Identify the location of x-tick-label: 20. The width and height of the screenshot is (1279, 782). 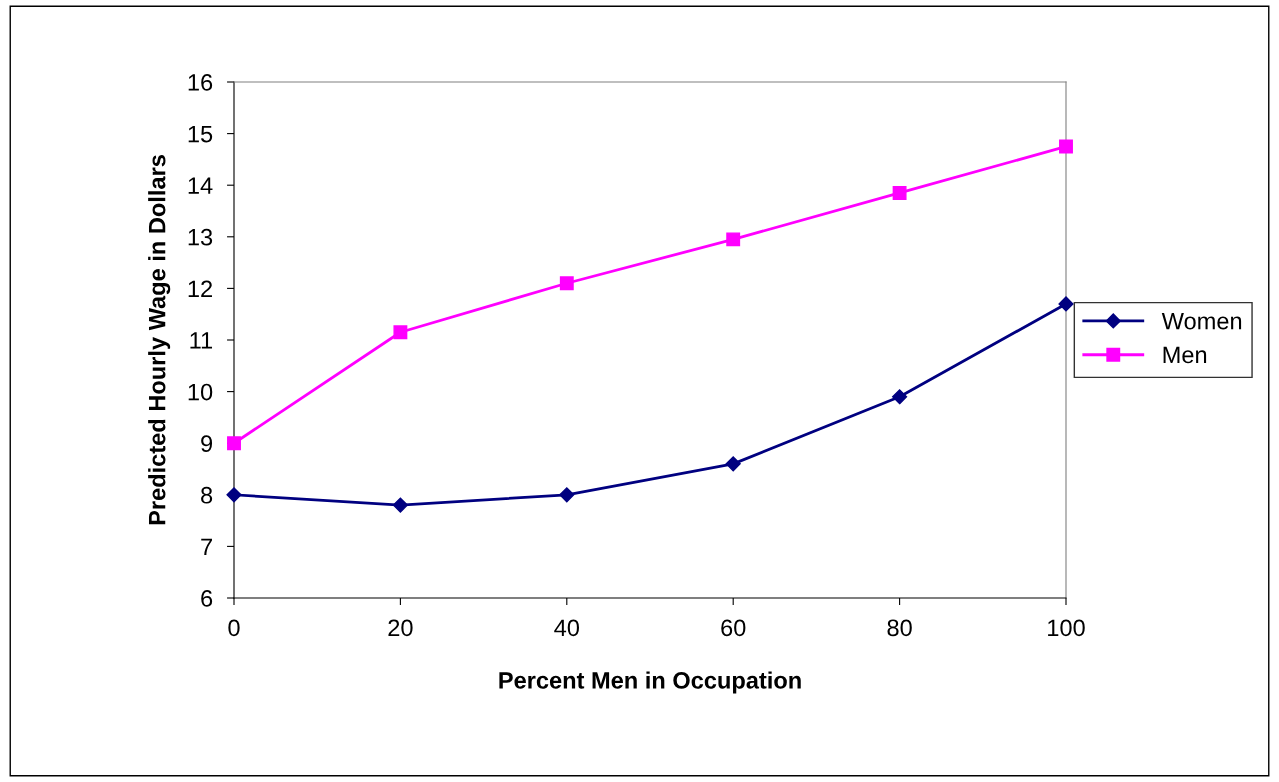
(400, 628).